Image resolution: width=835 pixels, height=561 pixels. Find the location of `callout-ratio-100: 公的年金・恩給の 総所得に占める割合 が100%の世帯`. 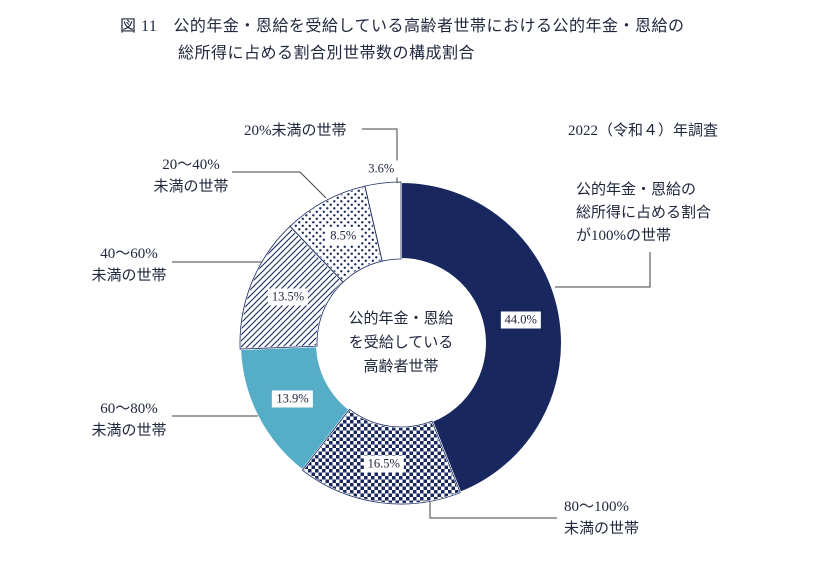

callout-ratio-100: 公的年金・恩給の 総所得に占める割合 が100%の世帯 is located at coordinates (643, 213).